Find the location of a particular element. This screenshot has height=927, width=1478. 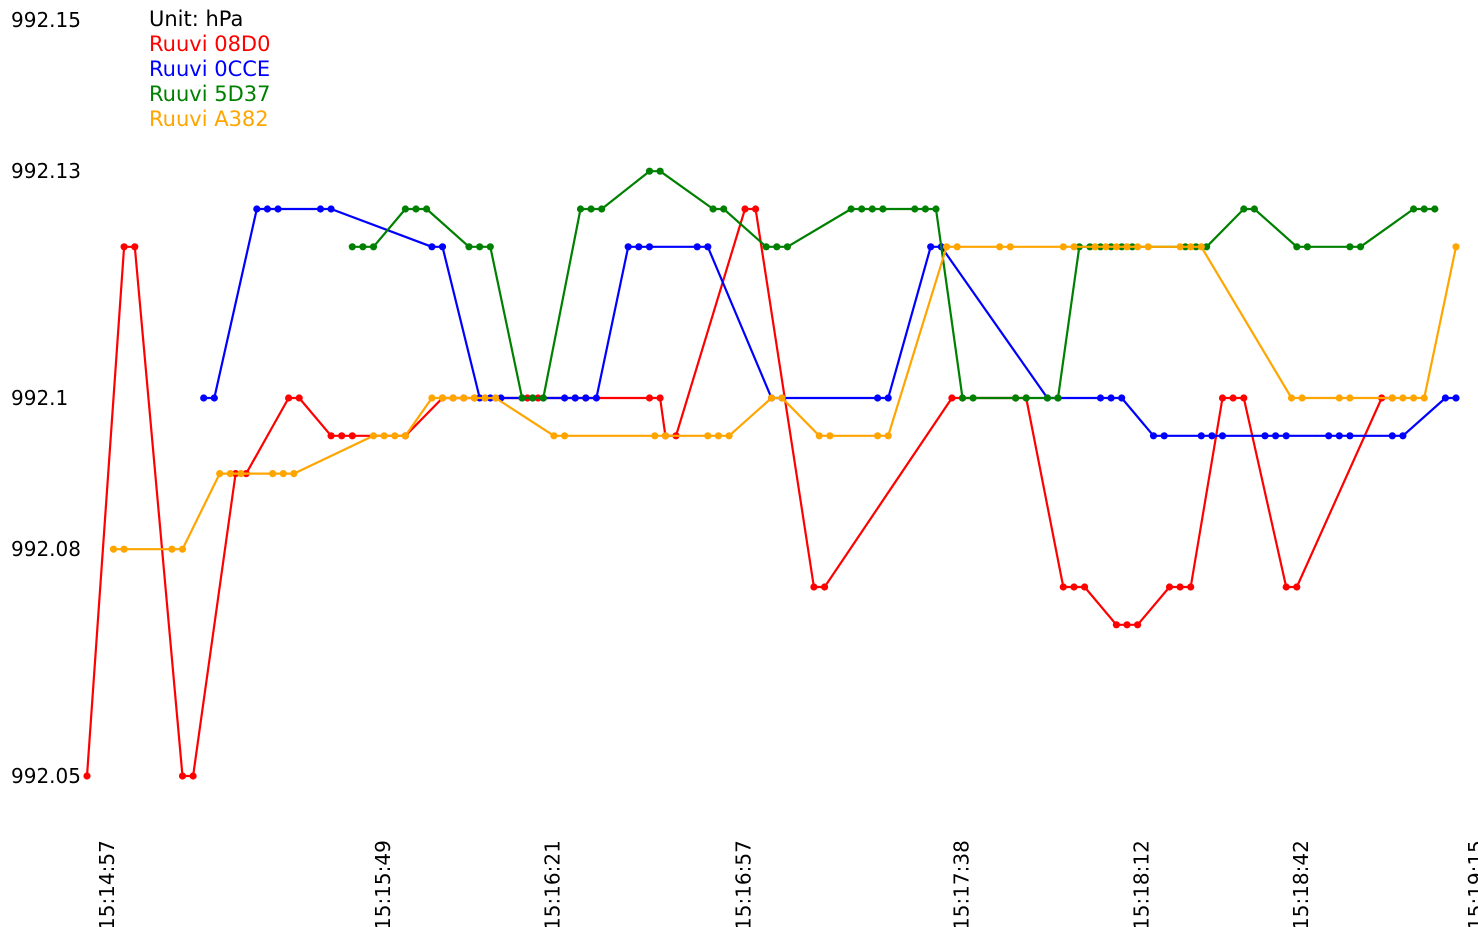

x-tick-label: 15:18:12 is located at coordinates (1142, 883).